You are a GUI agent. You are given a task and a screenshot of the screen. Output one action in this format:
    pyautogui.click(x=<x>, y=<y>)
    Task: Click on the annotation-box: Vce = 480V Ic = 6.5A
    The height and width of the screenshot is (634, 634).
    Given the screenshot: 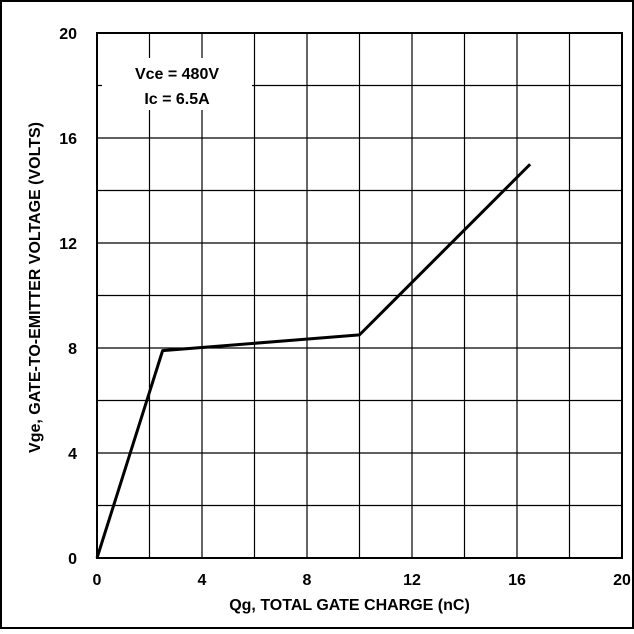 What is the action you would take?
    pyautogui.click(x=177, y=84)
    